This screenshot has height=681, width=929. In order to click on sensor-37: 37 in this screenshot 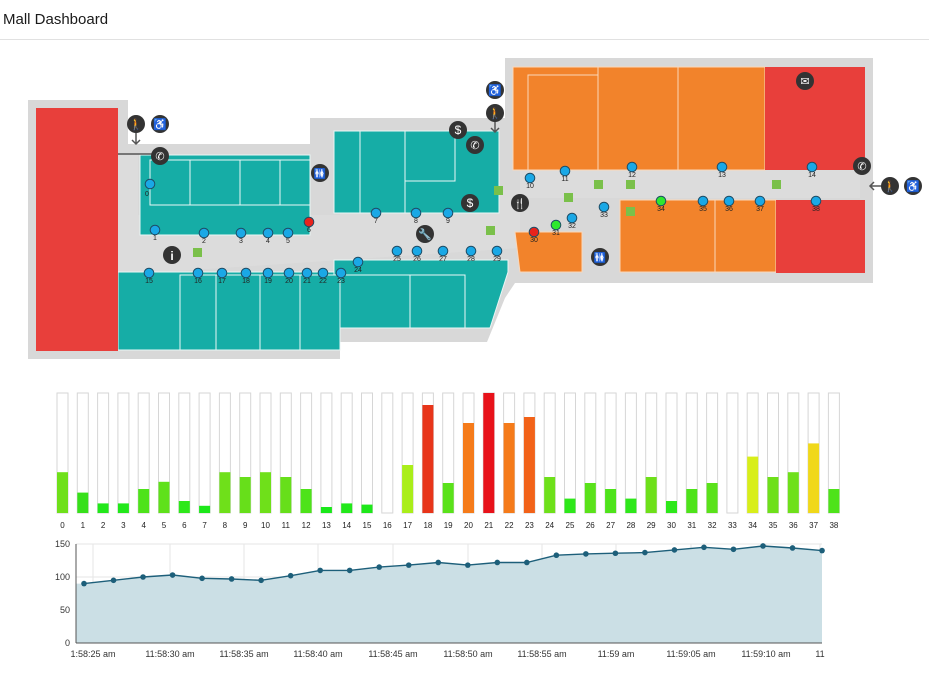, I will do `click(760, 204)`.